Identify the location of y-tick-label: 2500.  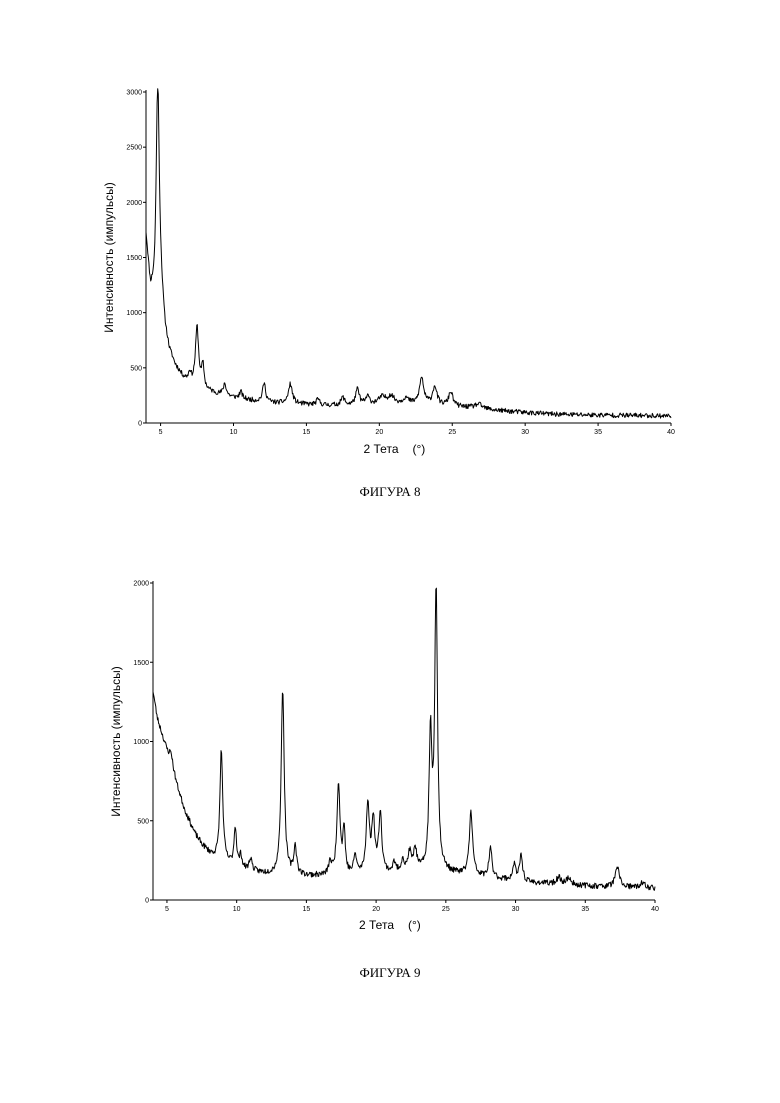
(134, 148).